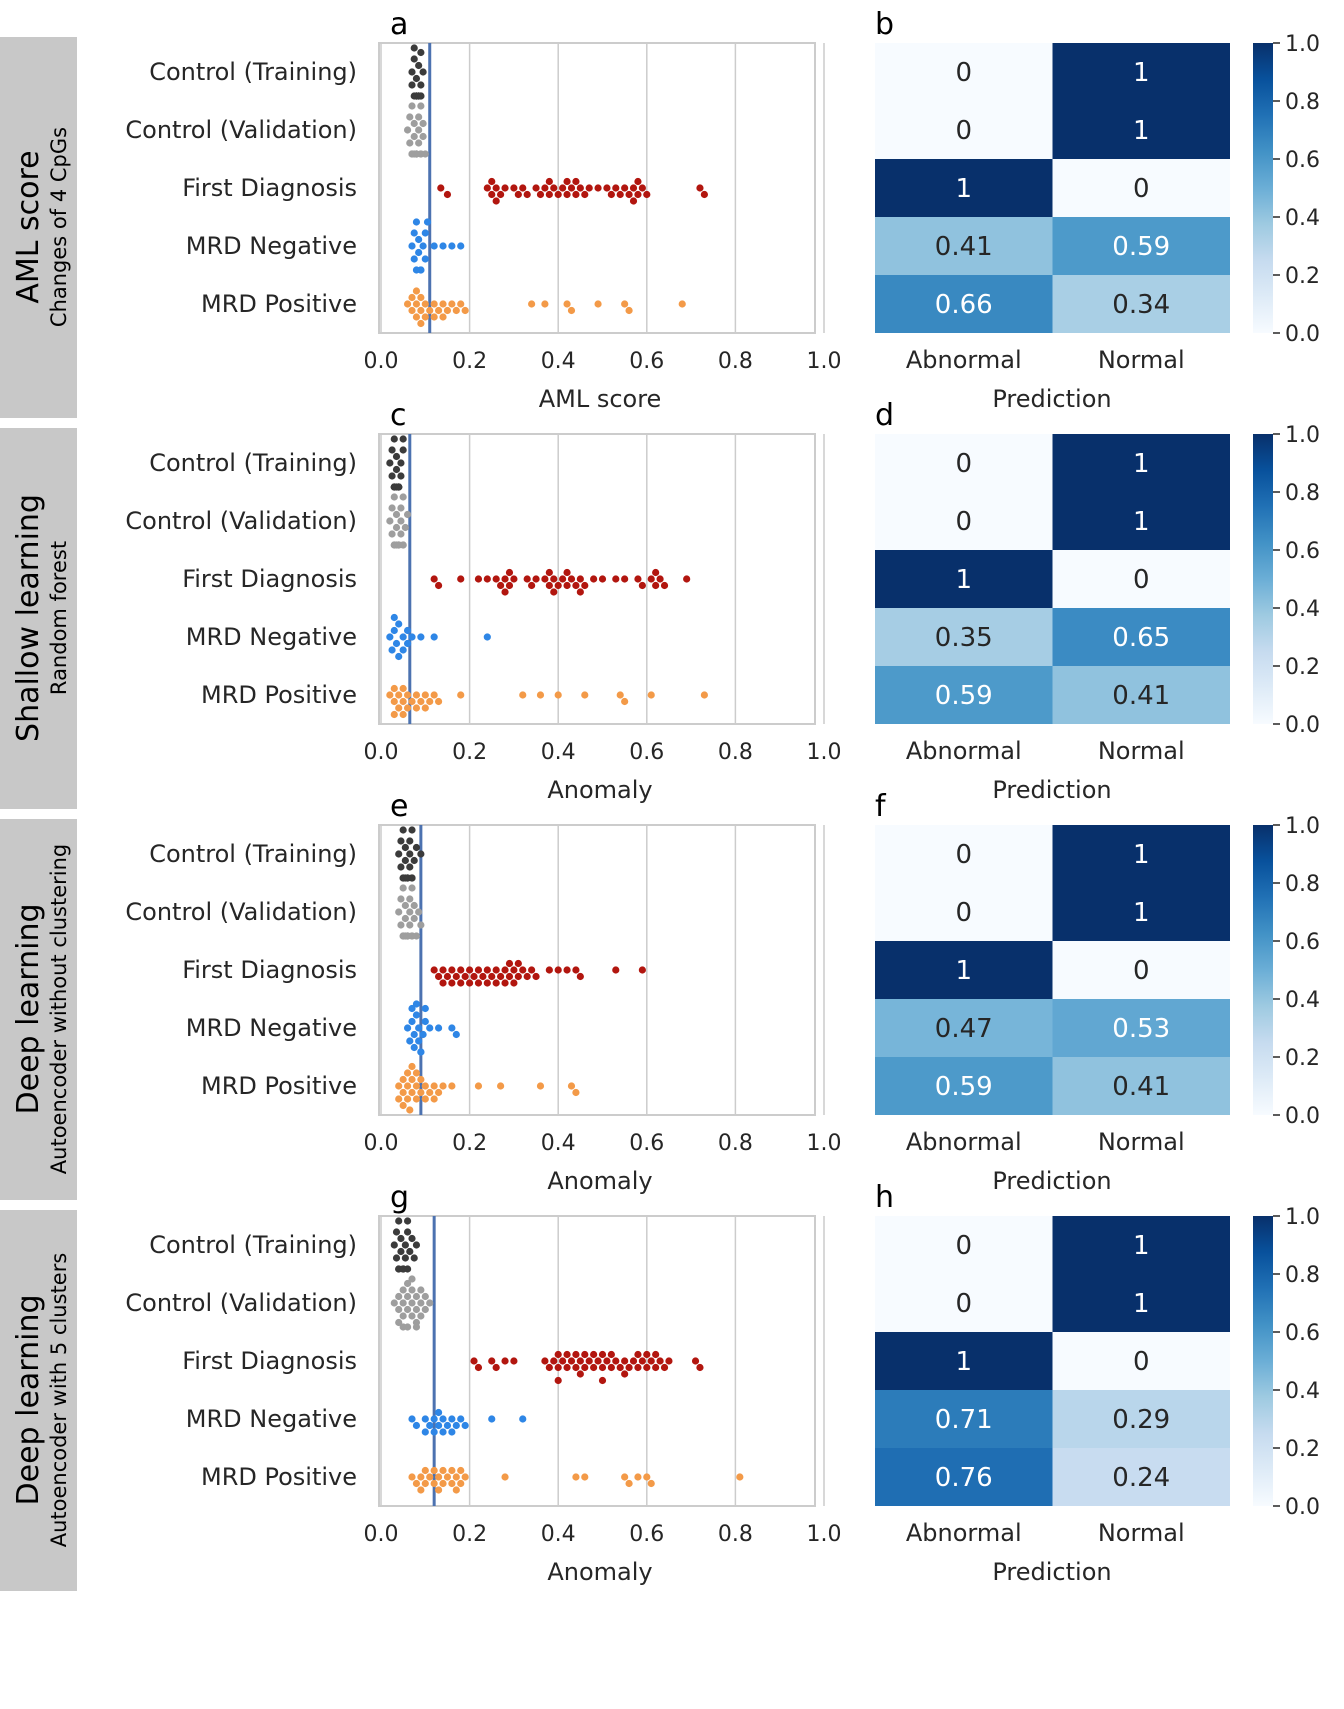 This screenshot has height=1709, width=1344. I want to click on matrix-x-tick-label: Normal, so click(1141, 1533).